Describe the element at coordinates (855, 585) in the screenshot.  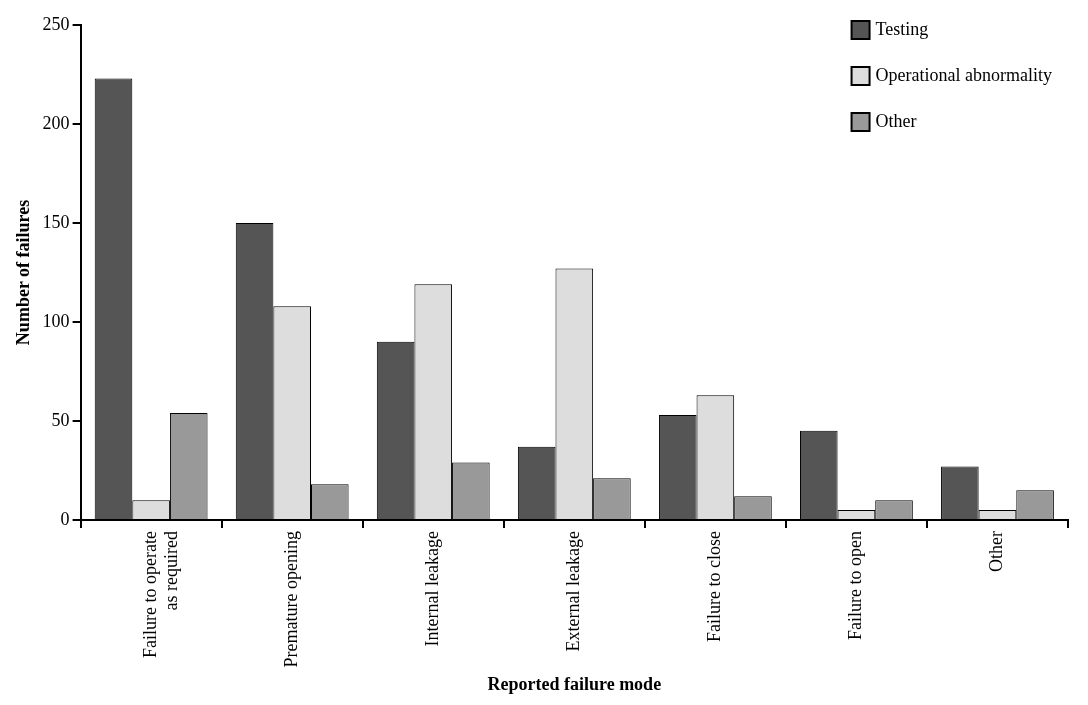
I see `x-tick-label: Failure to open` at that location.